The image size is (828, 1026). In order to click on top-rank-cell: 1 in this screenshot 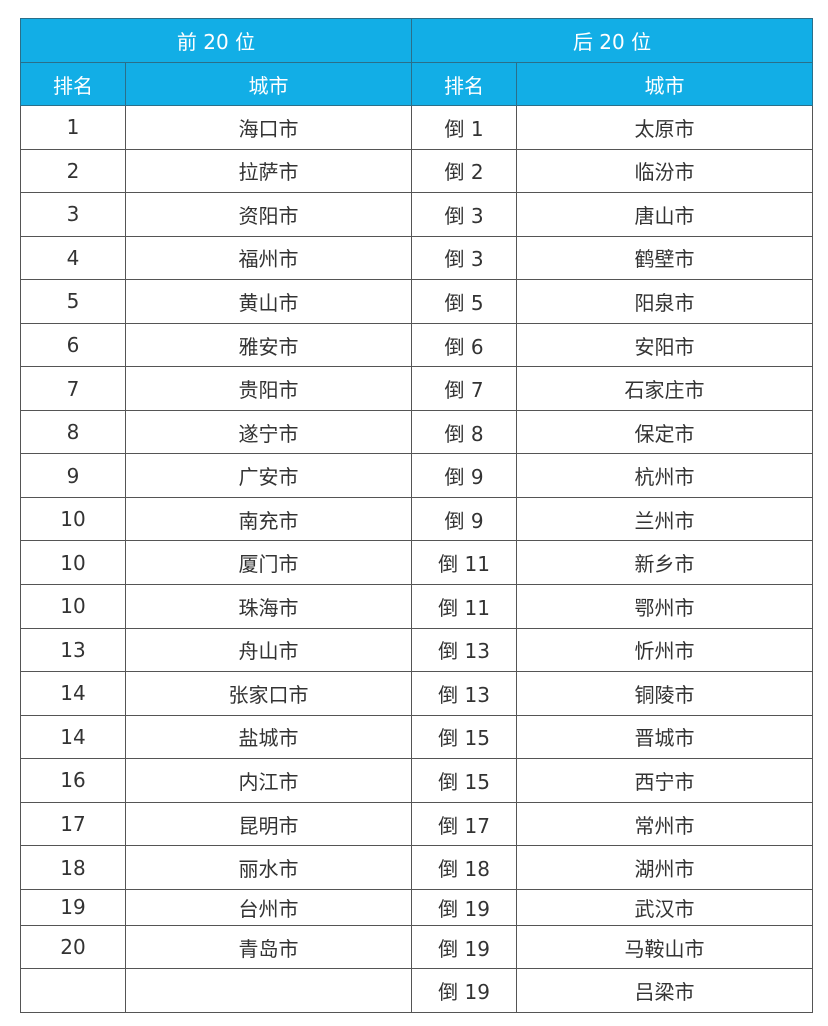, I will do `click(73, 127)`.